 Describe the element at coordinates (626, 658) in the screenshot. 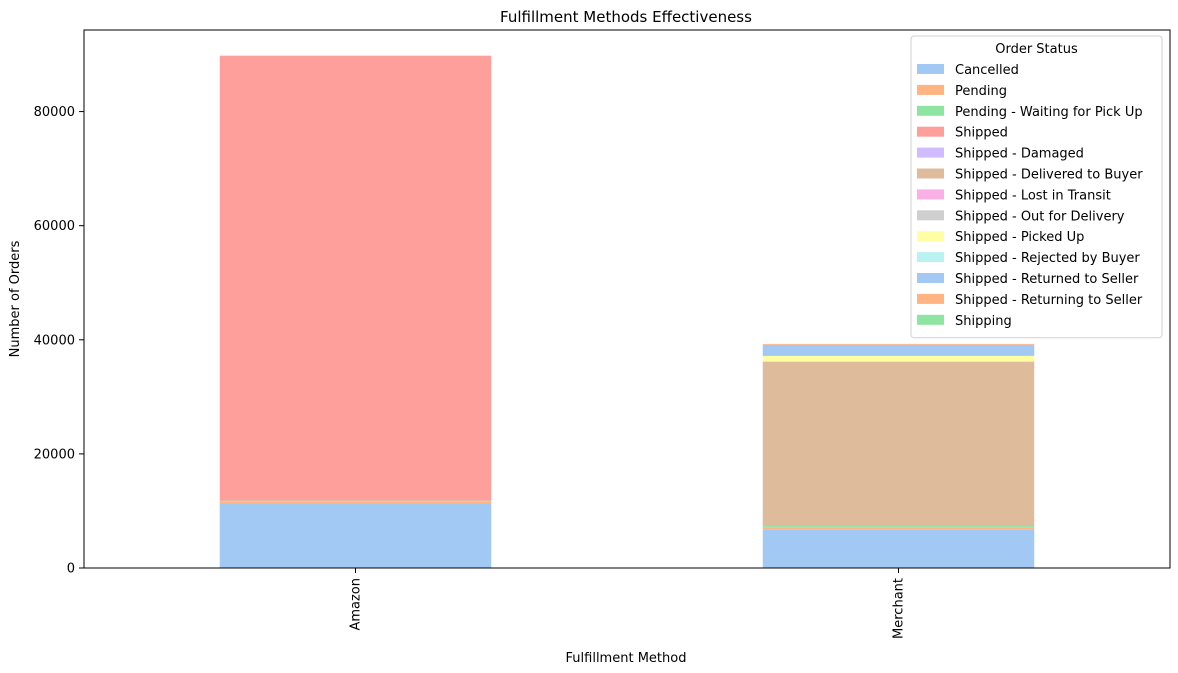

I see `x-axis-label: Fulfillment Method` at that location.